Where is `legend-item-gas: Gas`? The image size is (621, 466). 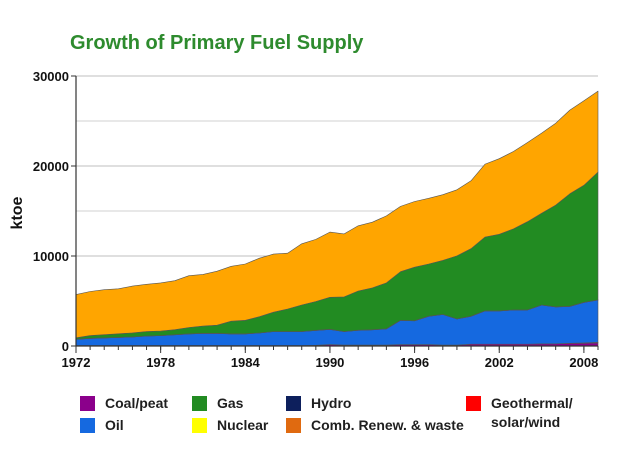 legend-item-gas: Gas is located at coordinates (217, 403).